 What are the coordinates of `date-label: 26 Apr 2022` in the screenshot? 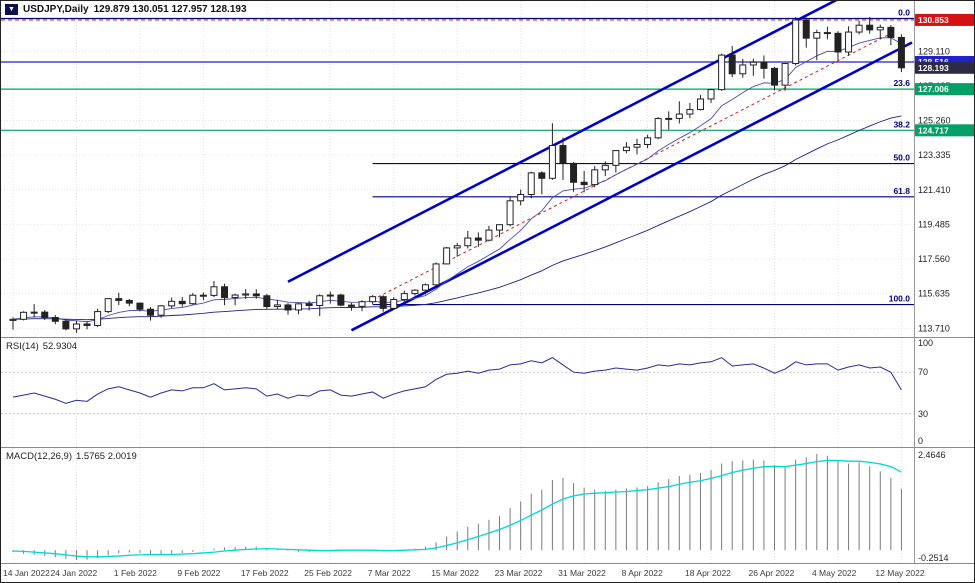 It's located at (771, 573).